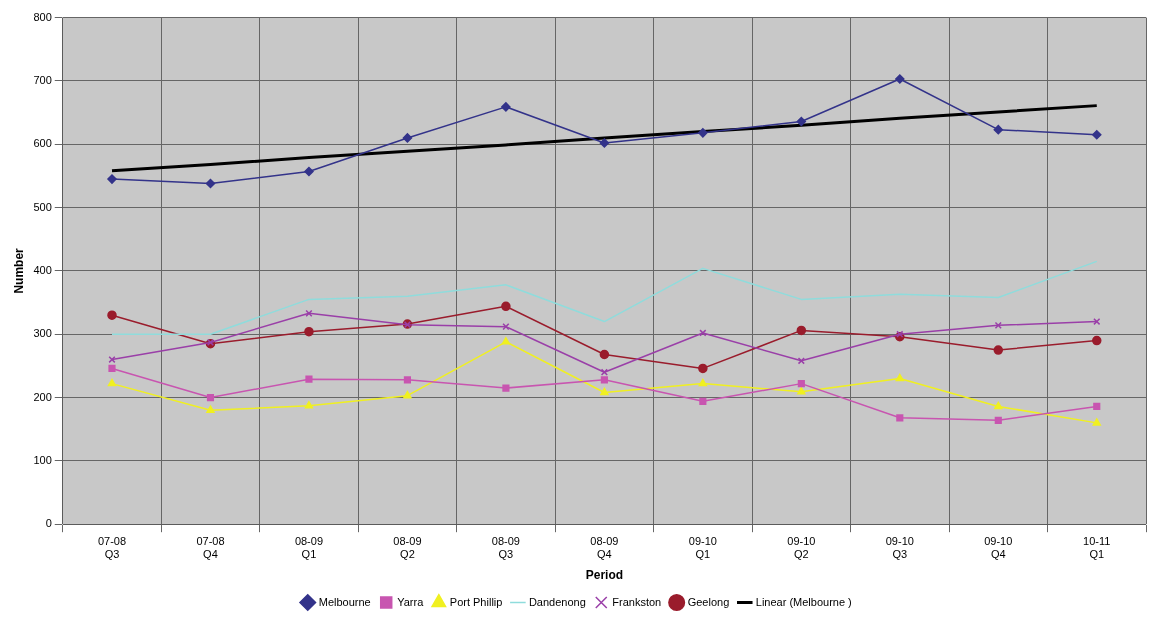 The width and height of the screenshot is (1169, 627). Describe the element at coordinates (702, 547) in the screenshot. I see `x-tick-label: 09-10 Q1` at that location.